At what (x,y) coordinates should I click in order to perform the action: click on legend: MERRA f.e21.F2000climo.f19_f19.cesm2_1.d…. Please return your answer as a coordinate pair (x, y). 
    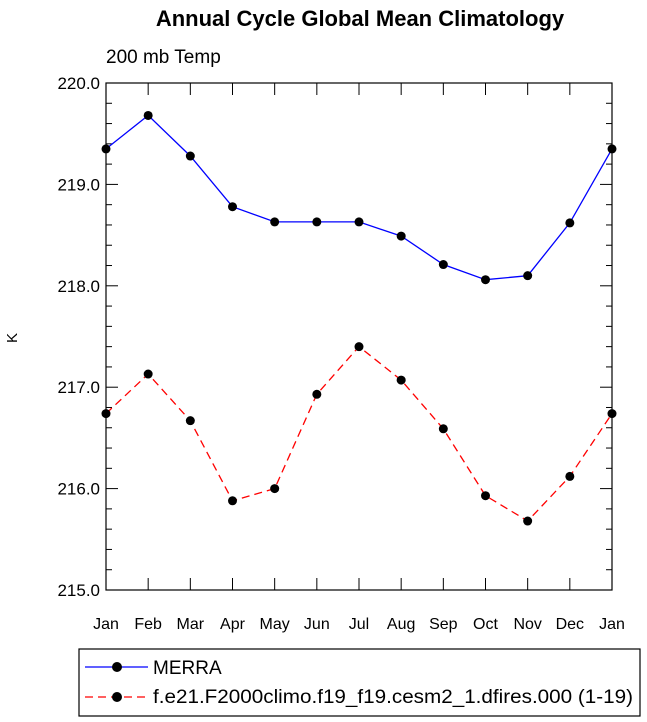
    Looking at the image, I should click on (359, 682).